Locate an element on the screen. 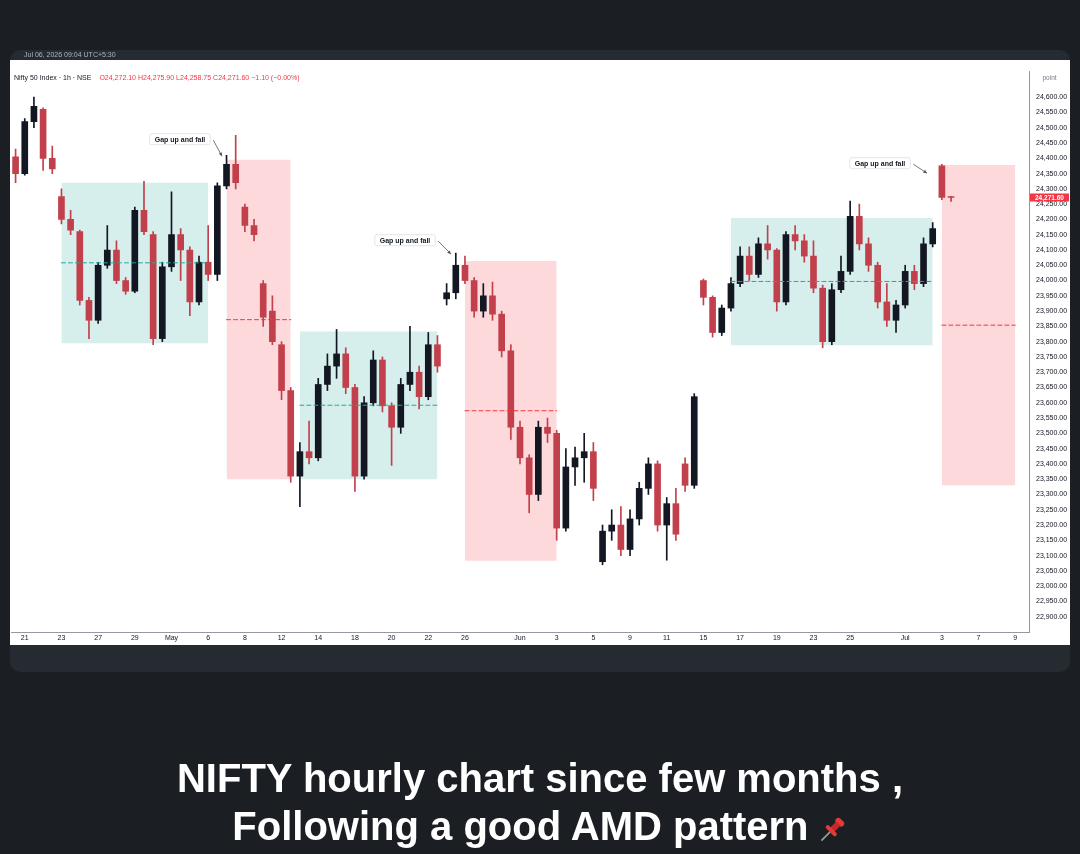  text: NIFTY hourly chart since few months , Following a good AMD pattern is located at coordinates (540, 802).